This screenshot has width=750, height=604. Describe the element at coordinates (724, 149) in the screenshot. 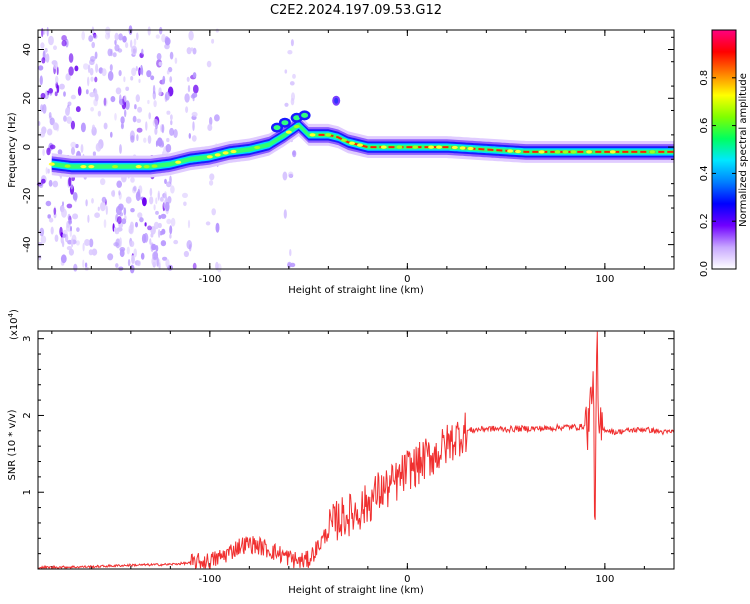

I see `colorbar-gradient` at that location.